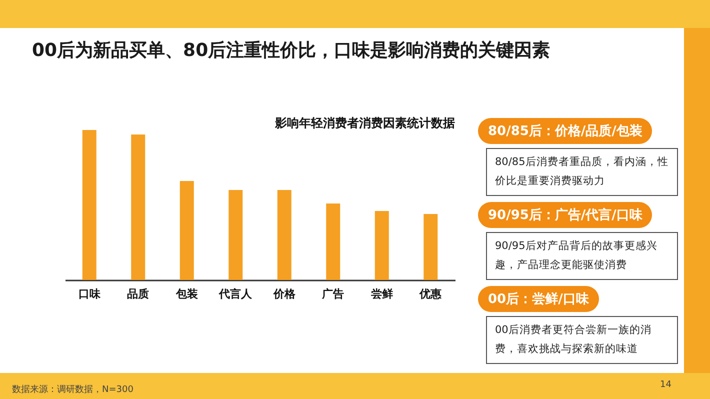 Image resolution: width=710 pixels, height=399 pixels. Describe the element at coordinates (582, 256) in the screenshot. I see `text: 90/95后对产品背后的故事更感兴趣，产品理念更能驱使消费` at that location.